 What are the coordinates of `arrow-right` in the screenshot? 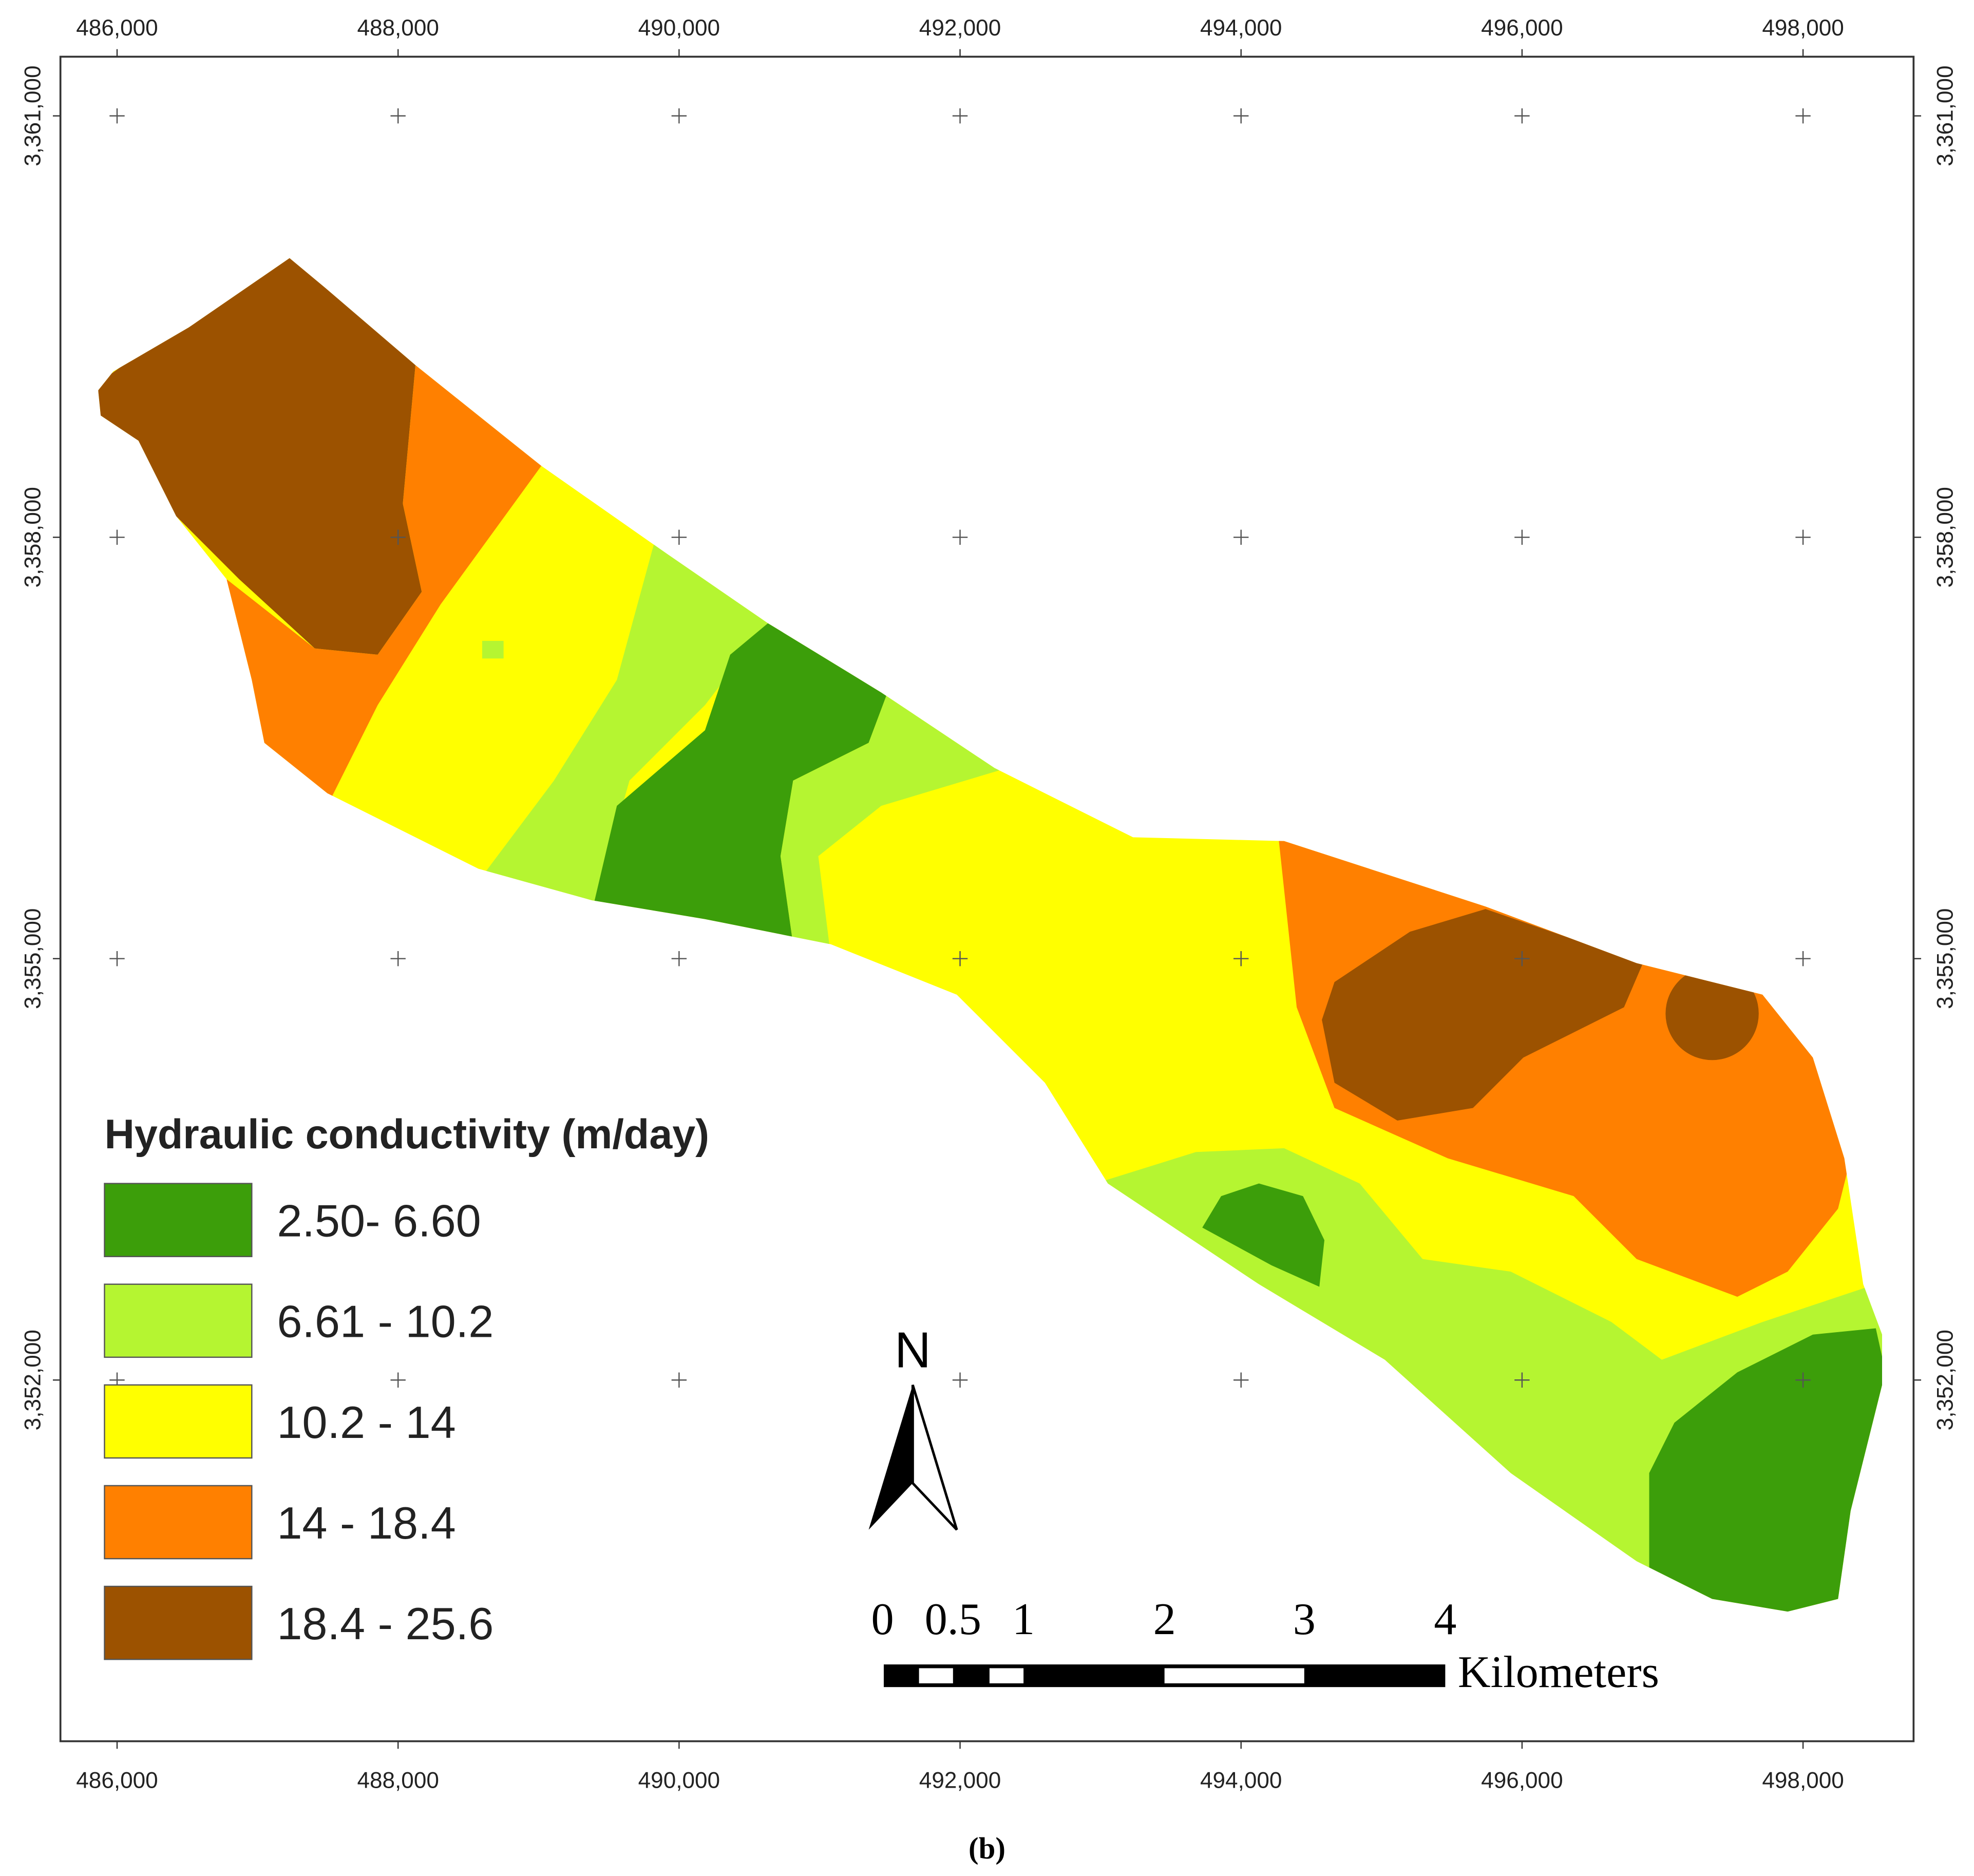 It's located at (934, 1458).